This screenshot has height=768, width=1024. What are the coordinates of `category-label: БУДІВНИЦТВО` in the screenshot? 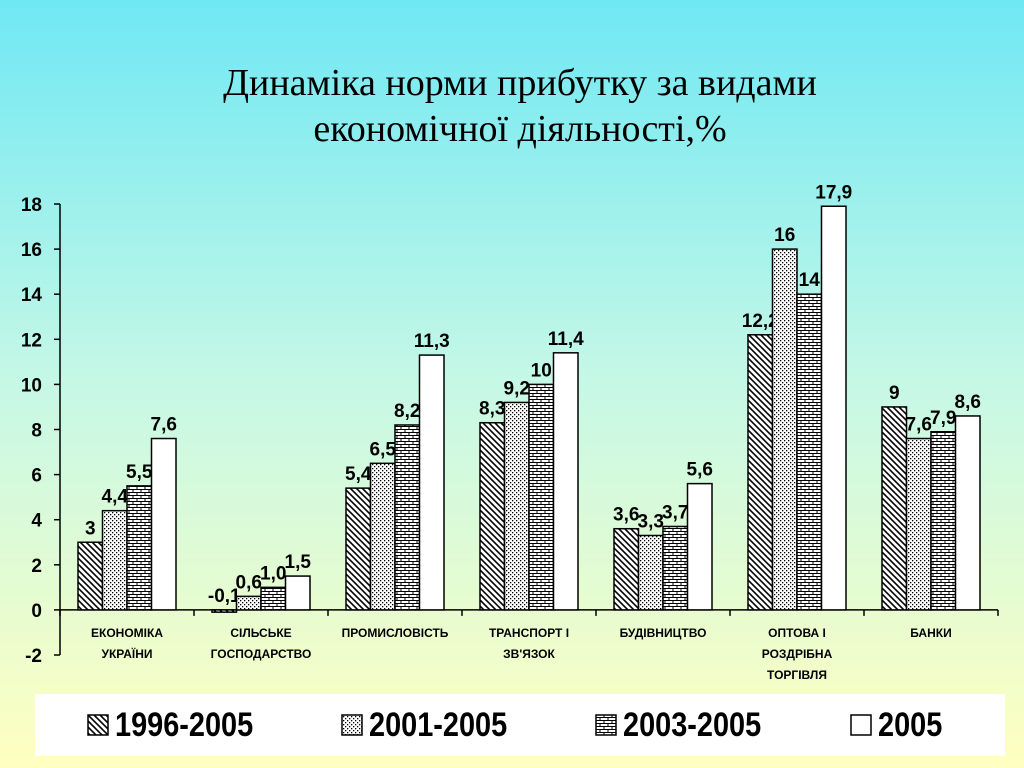 It's located at (663, 633).